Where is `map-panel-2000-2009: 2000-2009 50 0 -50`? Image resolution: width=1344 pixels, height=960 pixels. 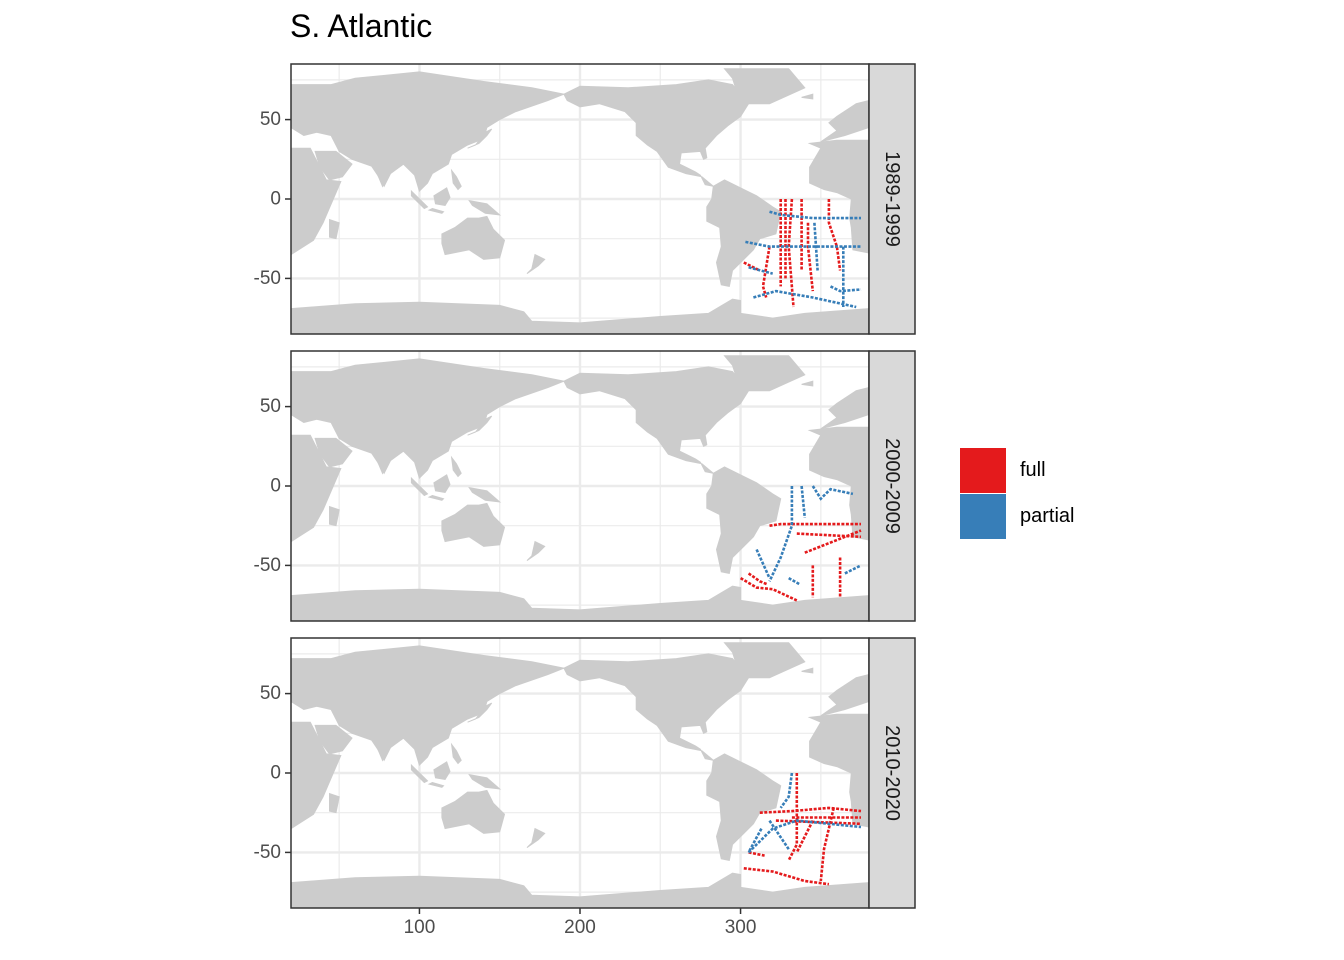 map-panel-2000-2009: 2000-2009 50 0 -50 is located at coordinates (585, 486).